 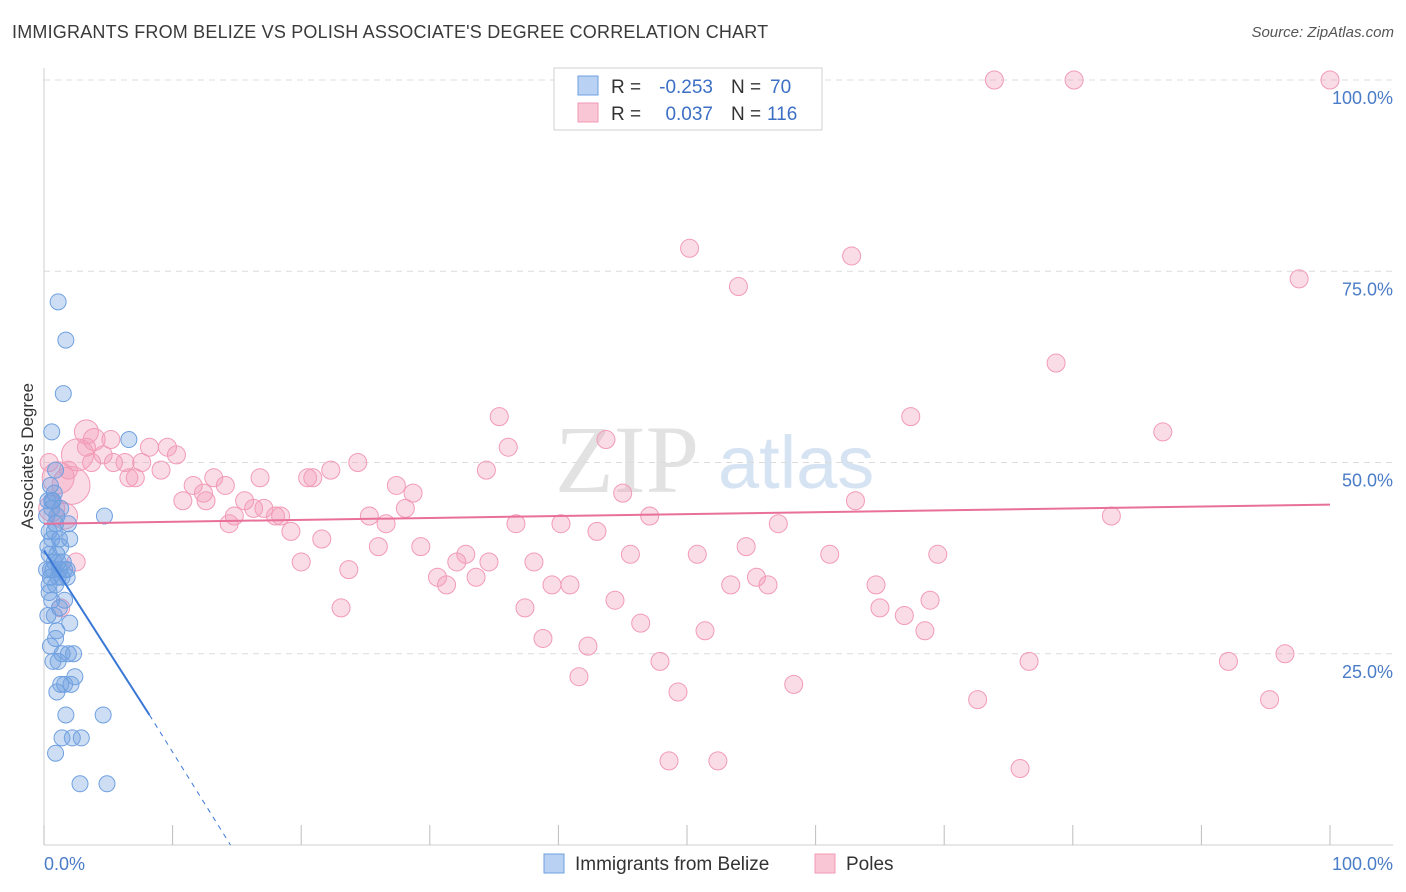 What do you see at coordinates (870, 864) in the screenshot?
I see `bottom-legend-label-poles: Poles` at bounding box center [870, 864].